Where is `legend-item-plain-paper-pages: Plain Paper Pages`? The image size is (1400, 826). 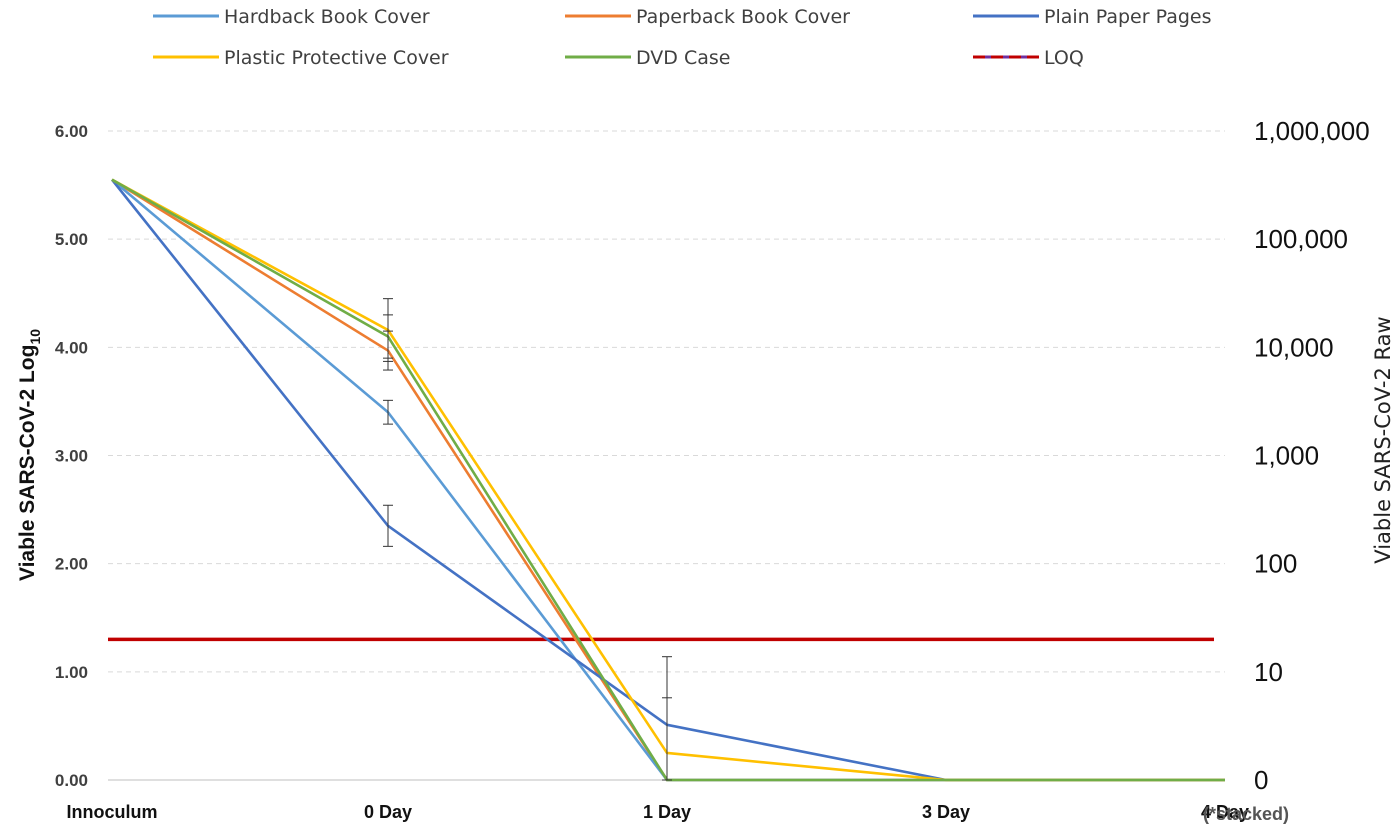 legend-item-plain-paper-pages: Plain Paper Pages is located at coordinates (1092, 17).